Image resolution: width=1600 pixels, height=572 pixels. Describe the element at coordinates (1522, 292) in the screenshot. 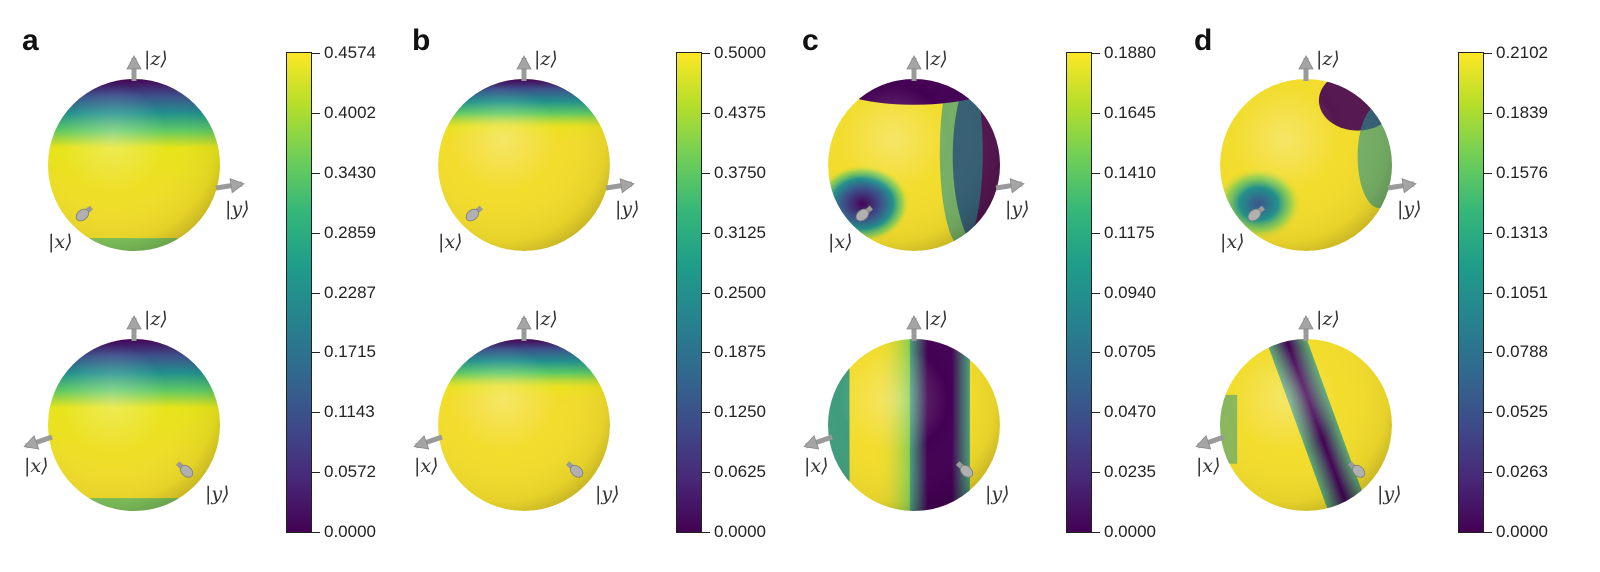

I see `colorbar-tick-label: 0.1051` at that location.